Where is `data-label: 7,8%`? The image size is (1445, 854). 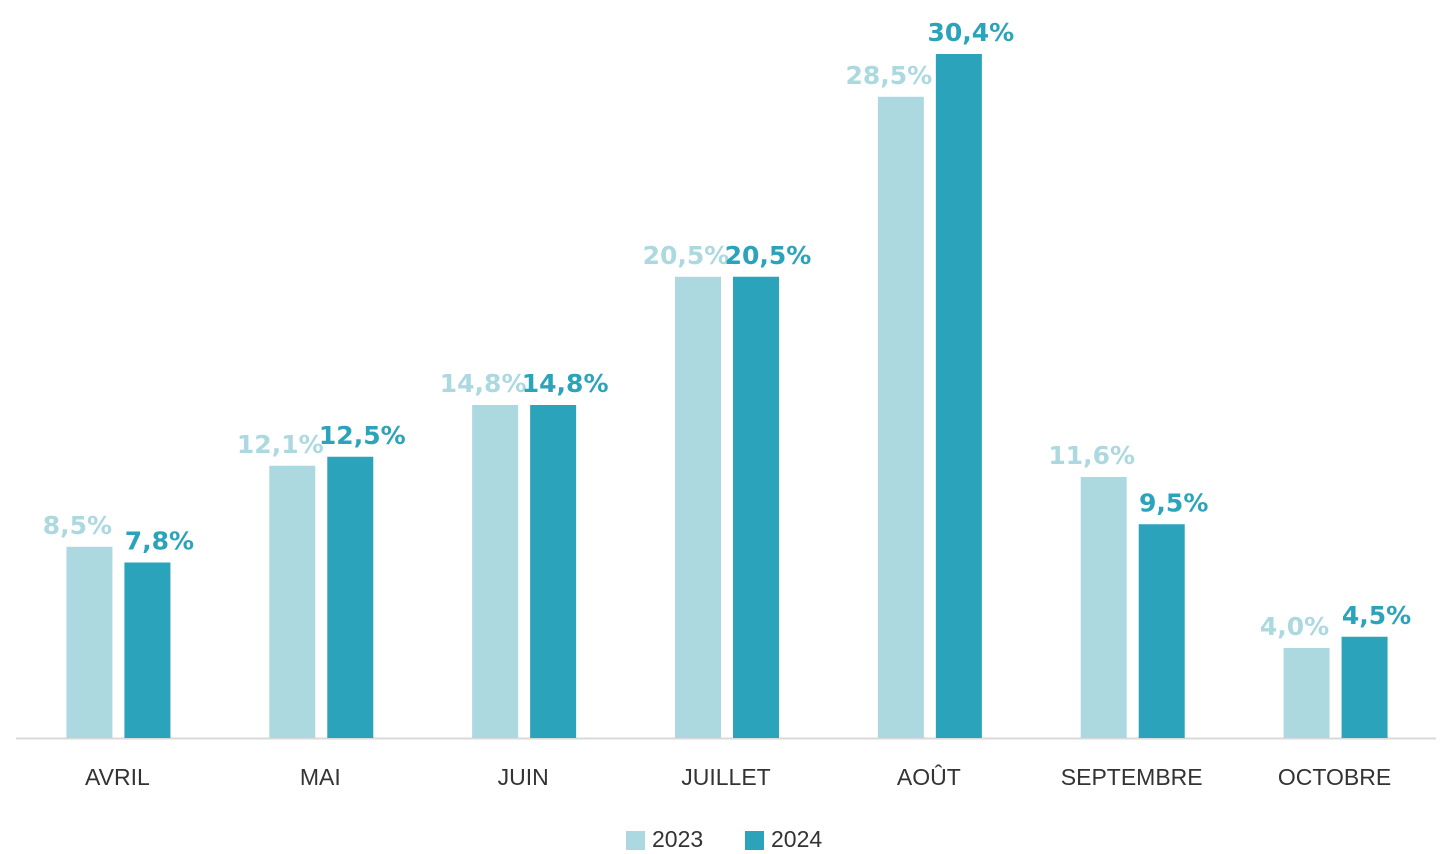
data-label: 7,8% is located at coordinates (159, 541).